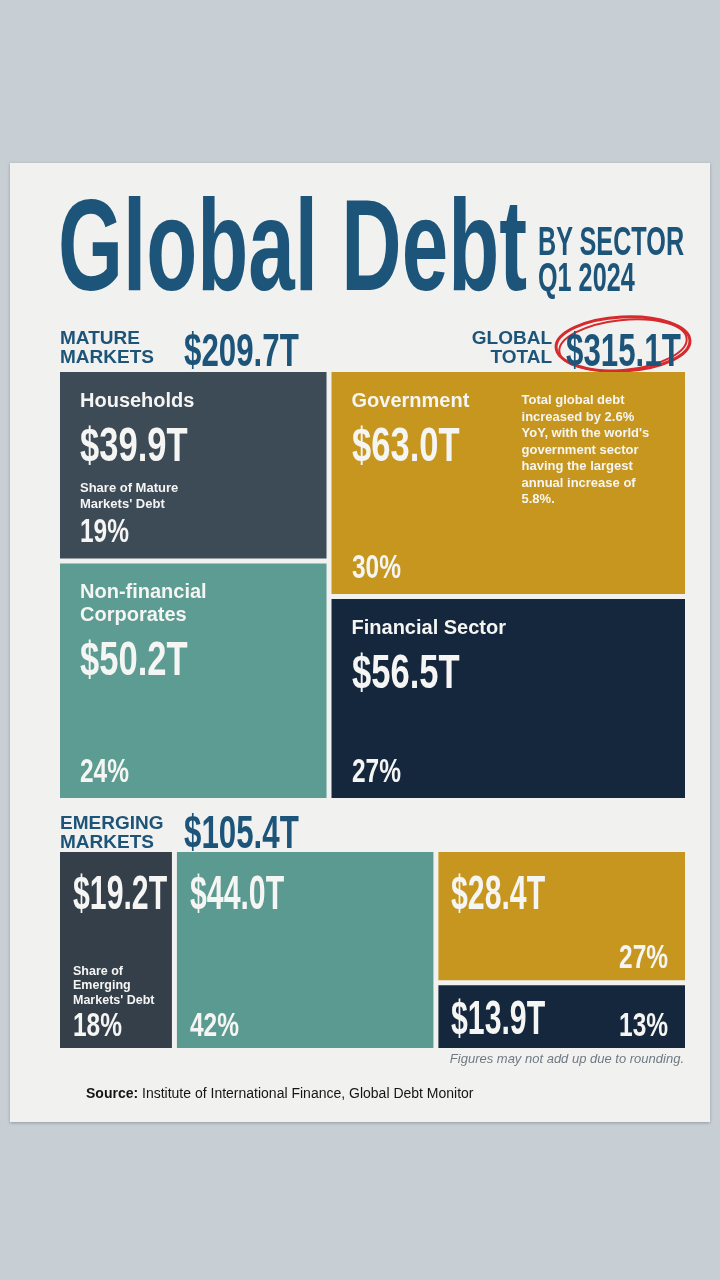 The height and width of the screenshot is (1280, 720). What do you see at coordinates (98, 1024) in the screenshot?
I see `text: 18%` at bounding box center [98, 1024].